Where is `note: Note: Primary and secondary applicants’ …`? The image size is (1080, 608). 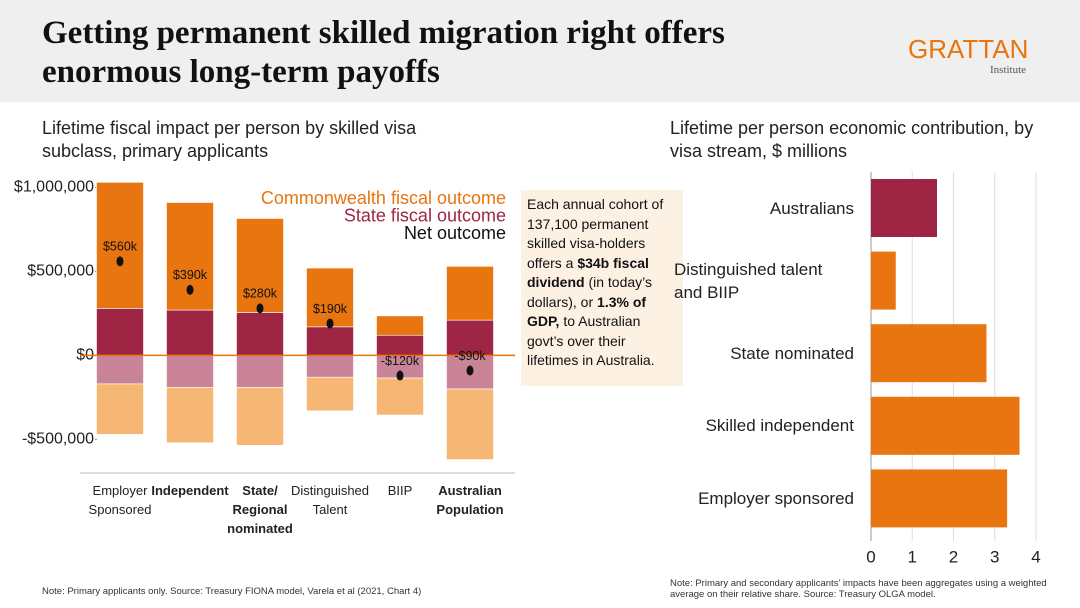 note: Note: Primary and secondary applicants’ … is located at coordinates (858, 589).